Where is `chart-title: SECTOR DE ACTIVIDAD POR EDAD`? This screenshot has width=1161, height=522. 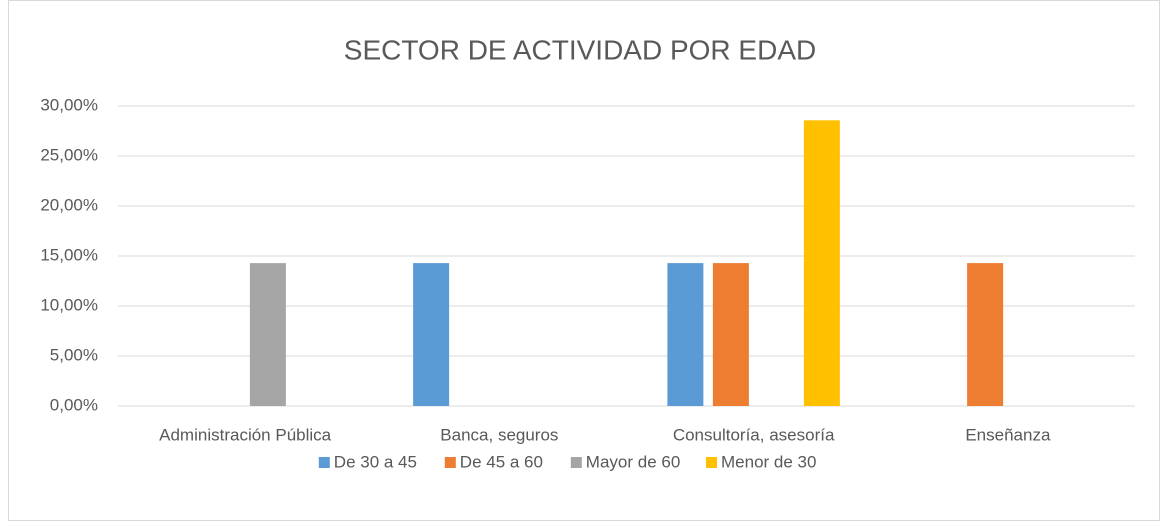
chart-title: SECTOR DE ACTIVIDAD POR EDAD is located at coordinates (580, 49).